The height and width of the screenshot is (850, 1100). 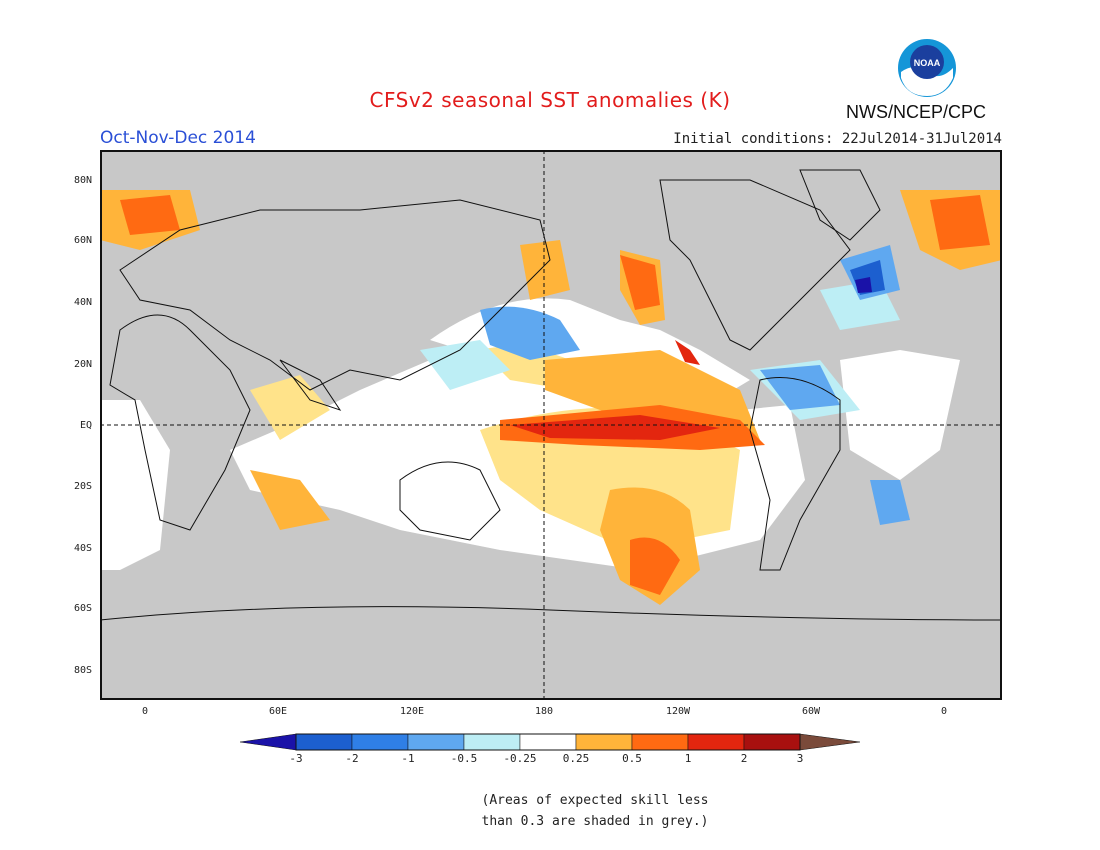 What do you see at coordinates (82, 608) in the screenshot?
I see `lat-label-60s: 60S` at bounding box center [82, 608].